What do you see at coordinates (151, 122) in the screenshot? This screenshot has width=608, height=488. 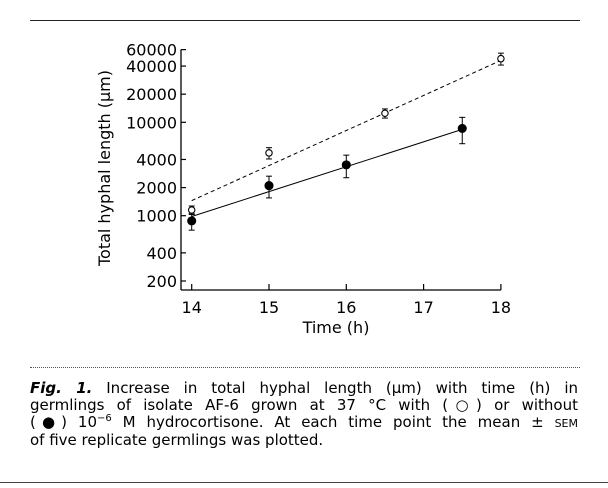 I see `y-tick-label: 10000` at bounding box center [151, 122].